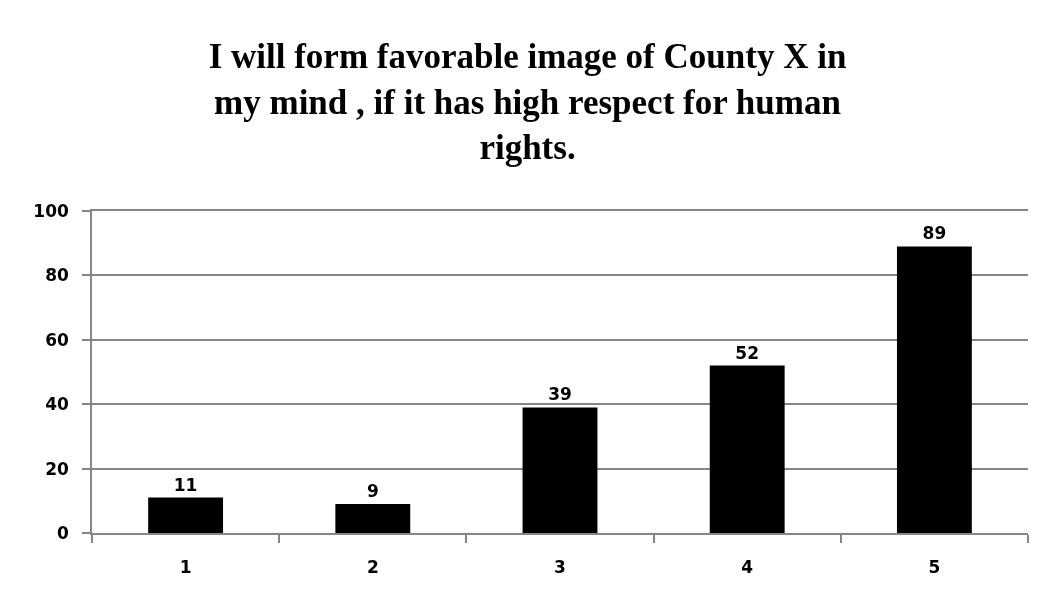 The image size is (1055, 600). I want to click on y-tick-label: 40, so click(57, 404).